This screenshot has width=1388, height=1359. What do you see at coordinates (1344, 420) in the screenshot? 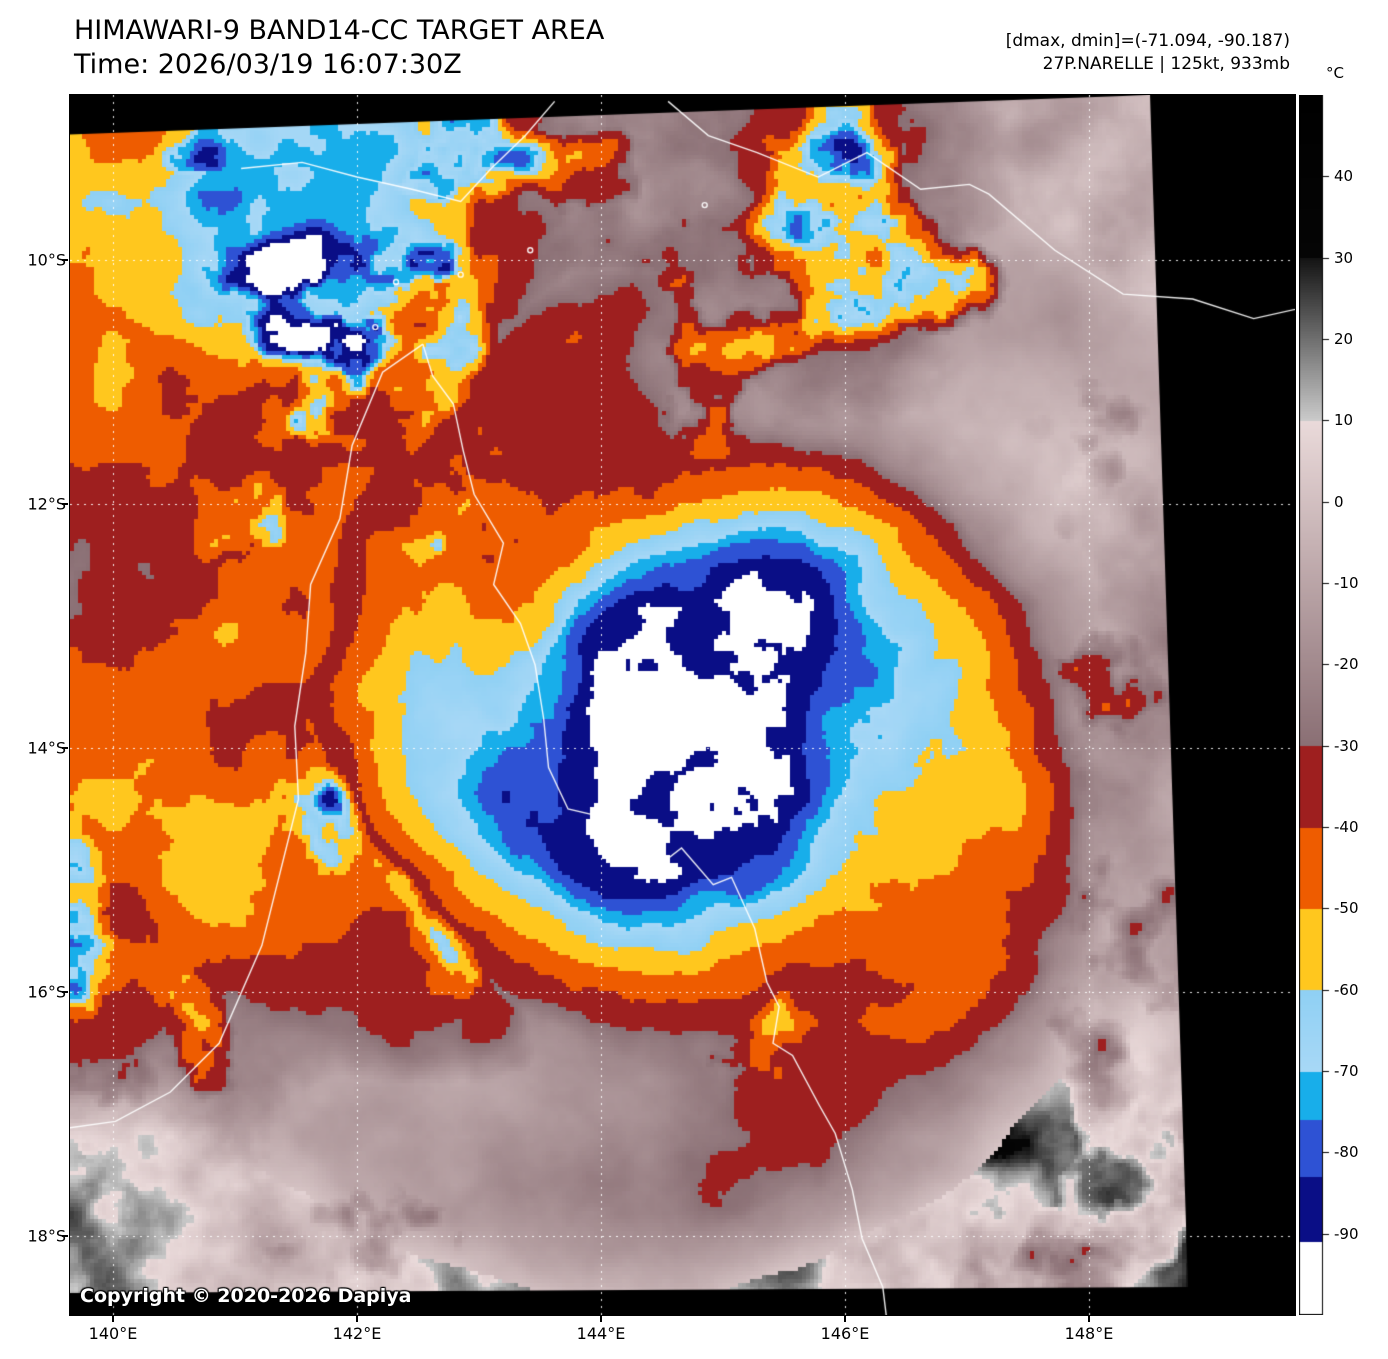
I see `colorbar-tick-label: 10` at bounding box center [1344, 420].